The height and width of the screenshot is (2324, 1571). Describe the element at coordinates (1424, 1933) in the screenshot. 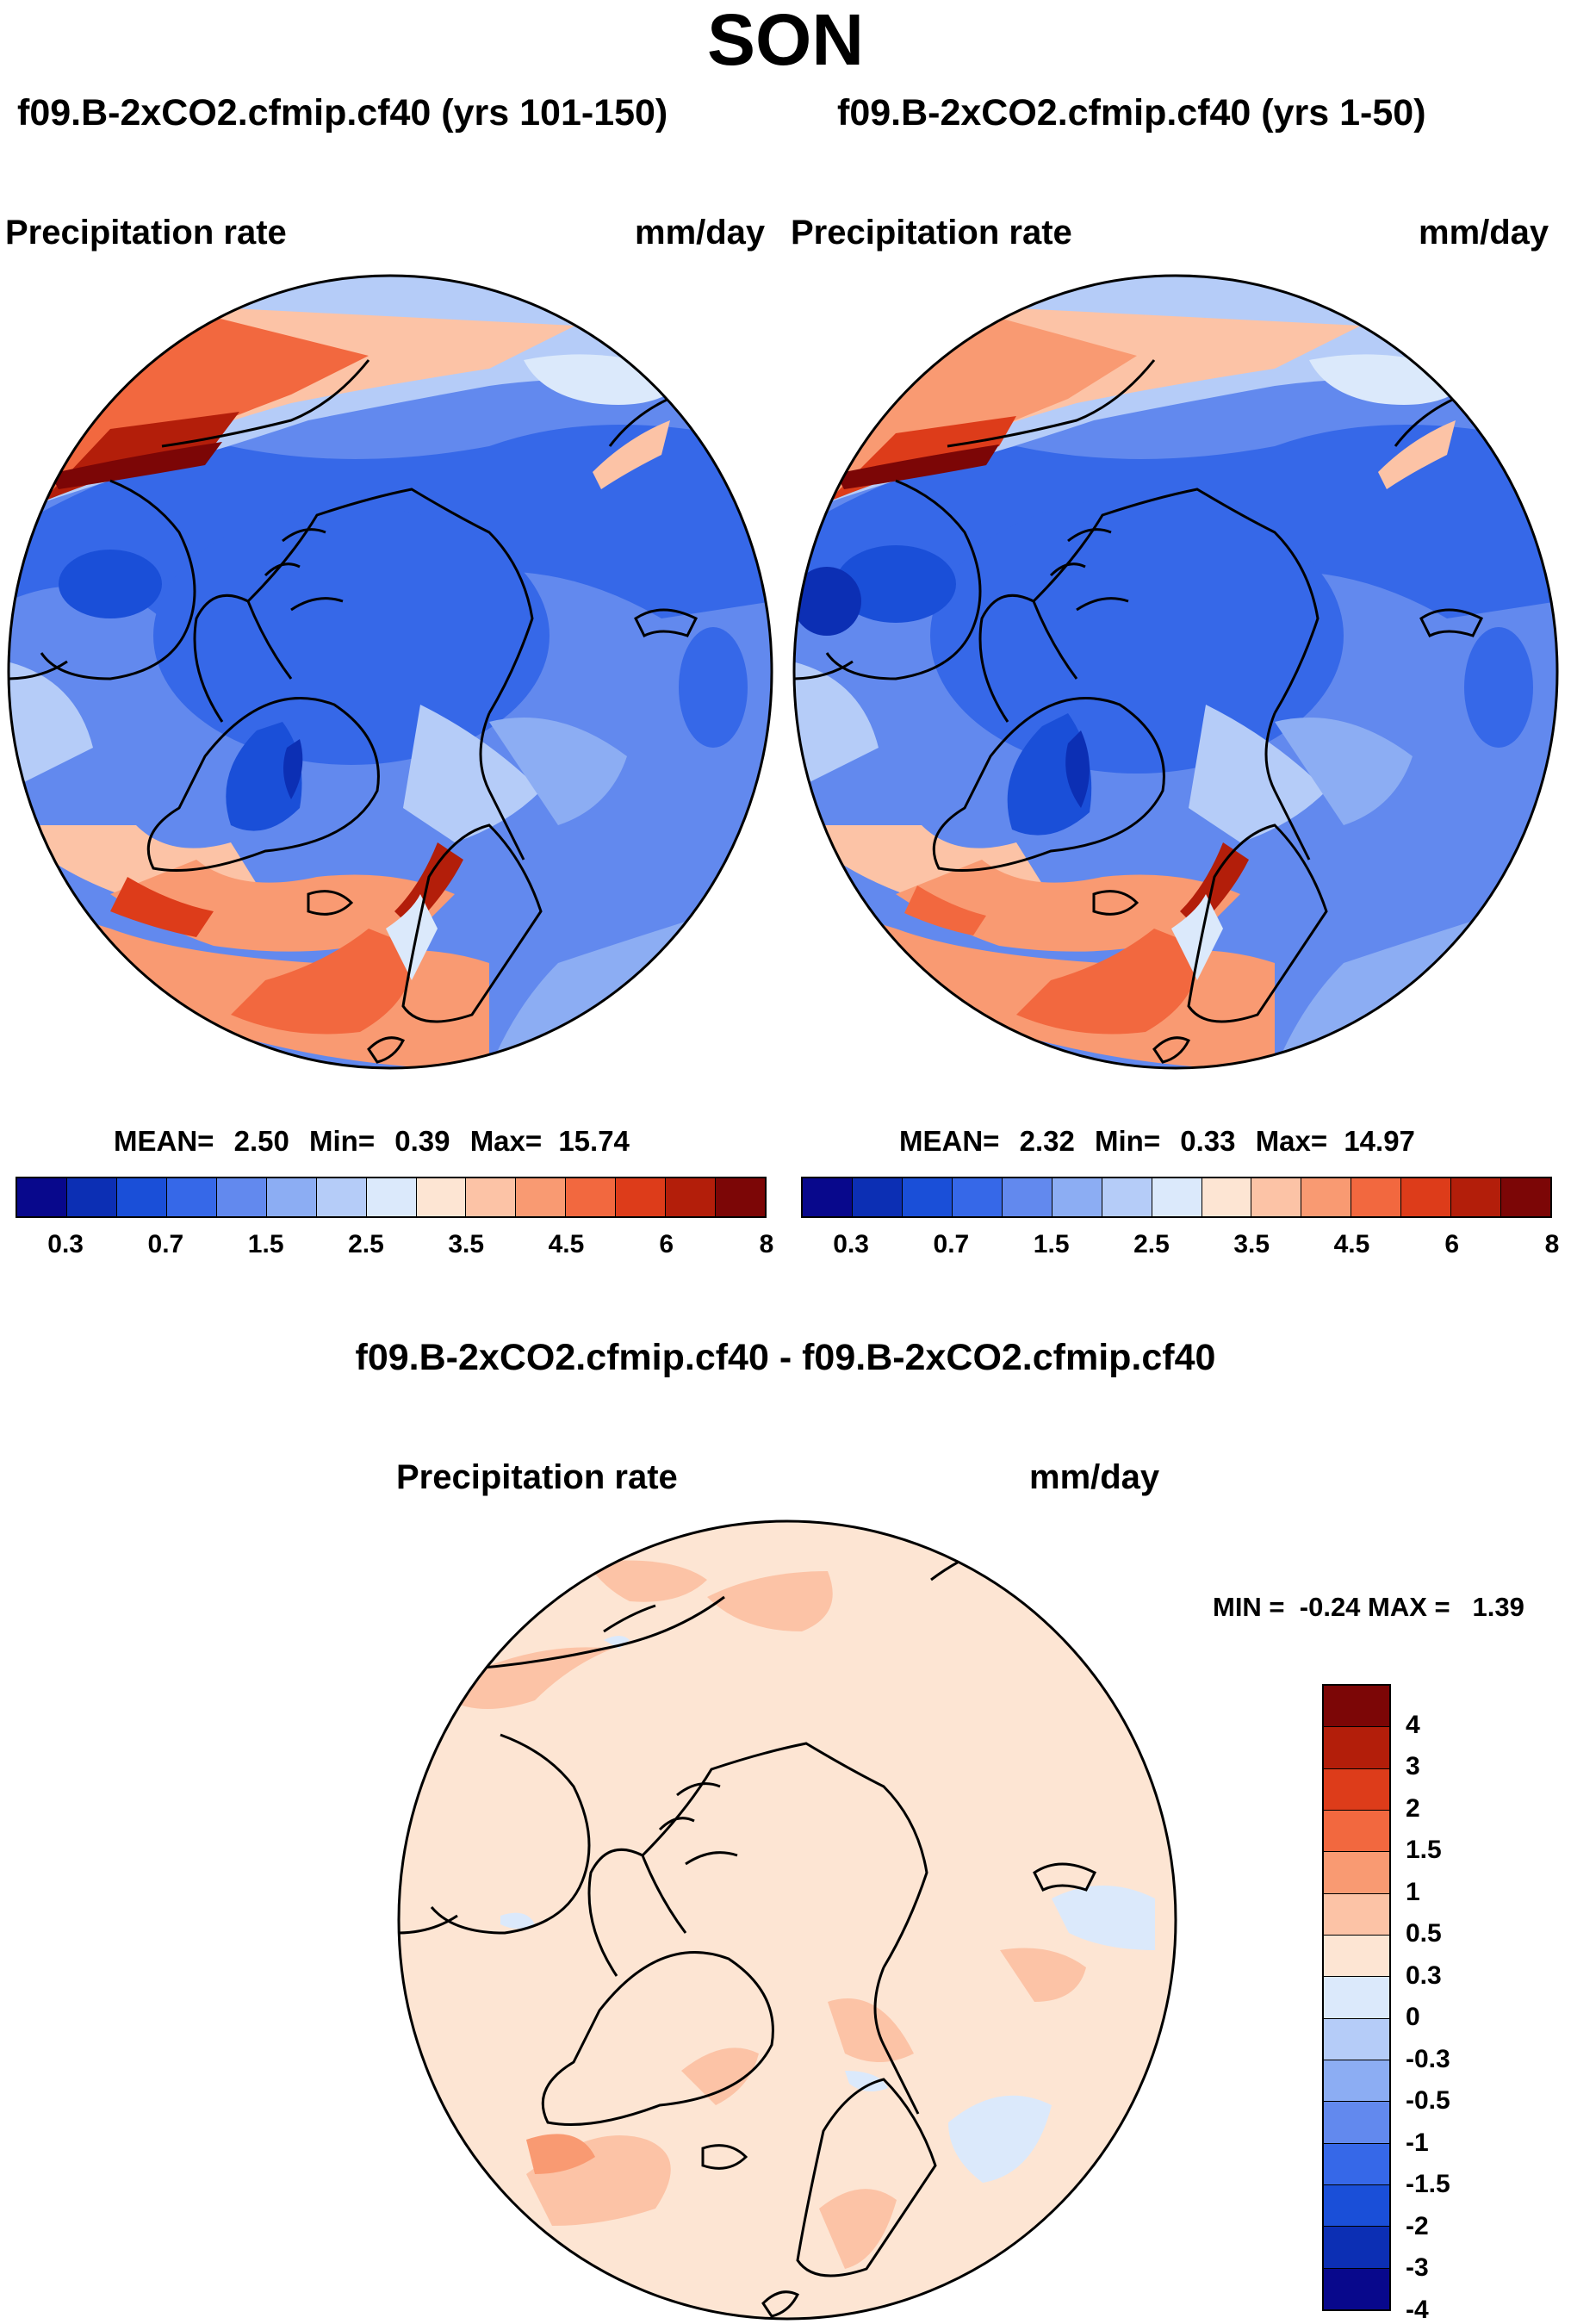

I see `colorbar-tick-label: 0.5` at that location.